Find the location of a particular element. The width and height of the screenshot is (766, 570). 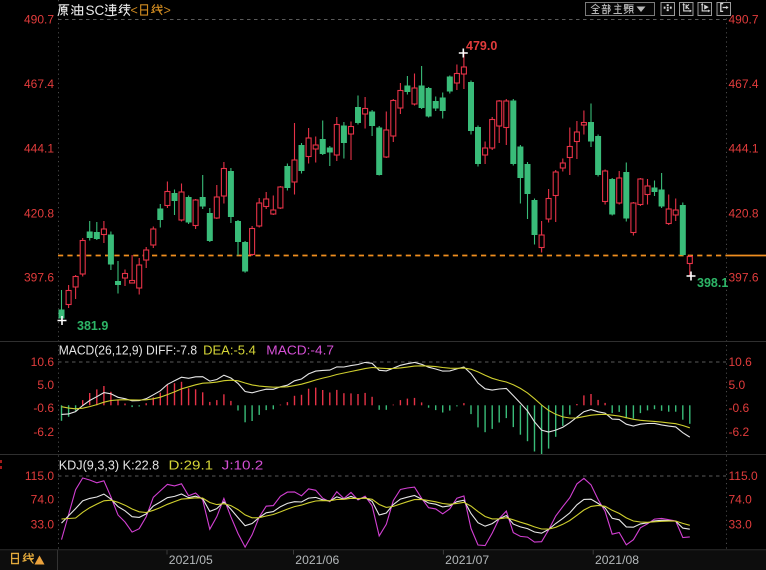

svg-text: 2021/06 is located at coordinates (317, 560).